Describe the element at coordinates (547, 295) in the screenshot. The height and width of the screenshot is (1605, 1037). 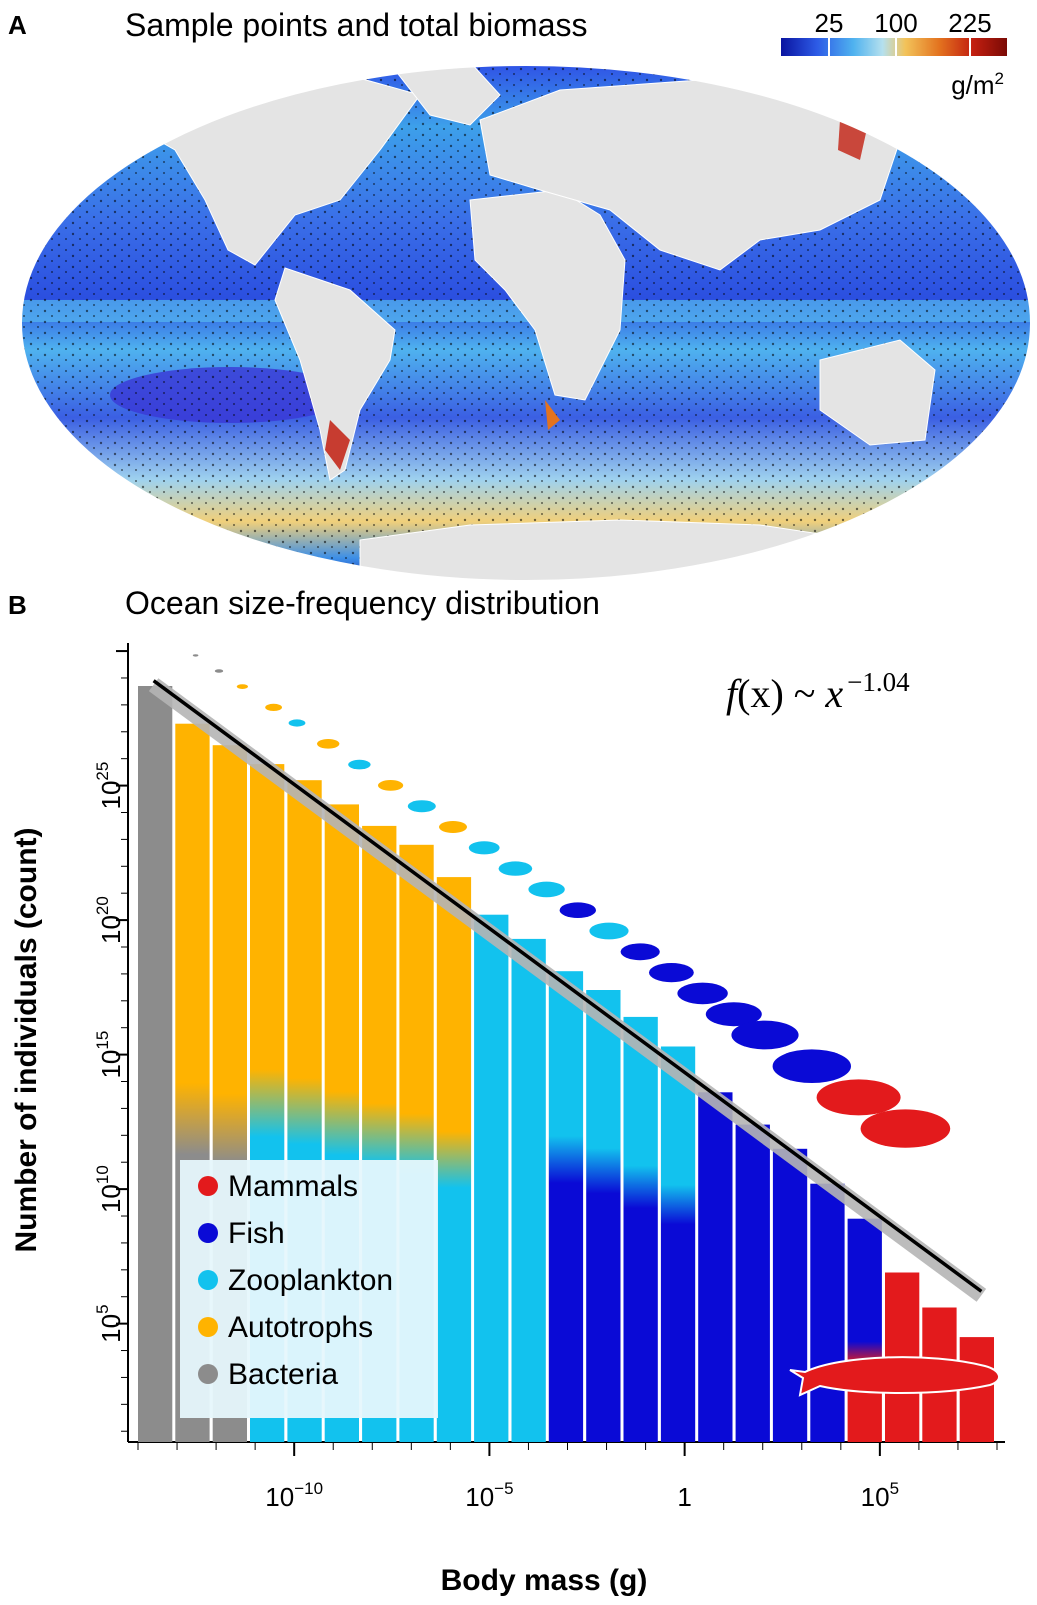
I see `africa` at that location.